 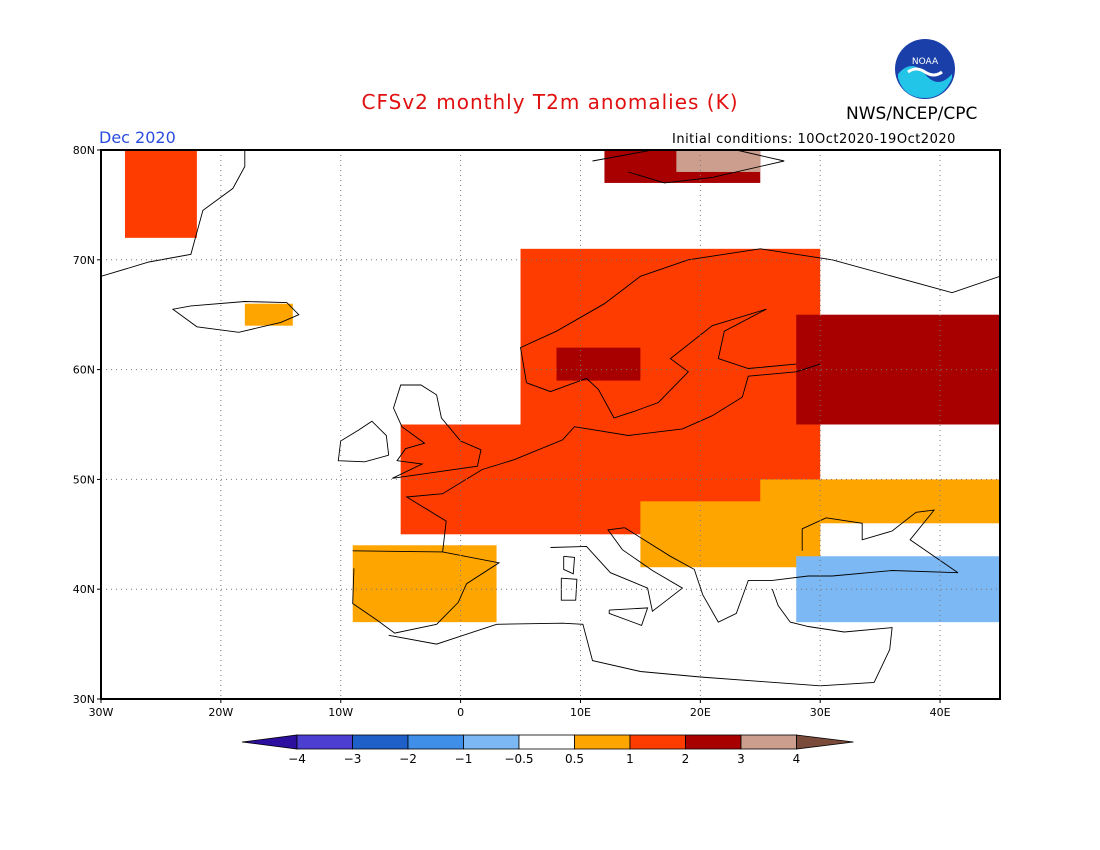 What do you see at coordinates (84, 479) in the screenshot?
I see `lat-tick-label: 50N` at bounding box center [84, 479].